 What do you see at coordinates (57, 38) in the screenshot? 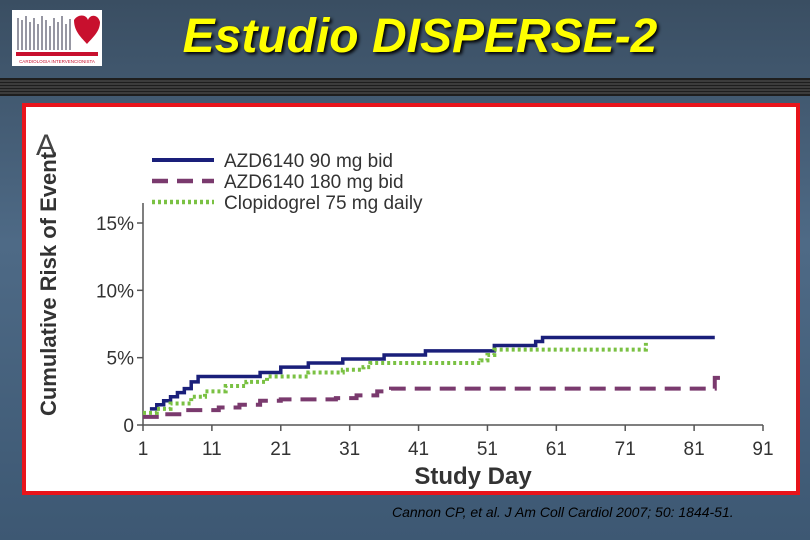
I see `hospital-logo-icon: CARDIOLOGIA INTERVENCIONISTA` at bounding box center [57, 38].